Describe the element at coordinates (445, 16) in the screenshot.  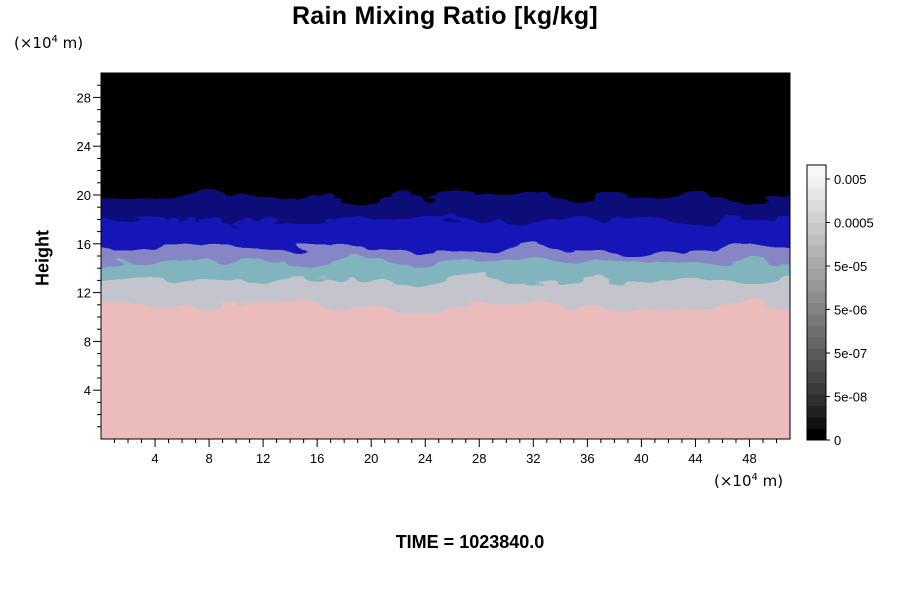
I see `chart-title: Rain Mixing Ratio [kg/kg]` at that location.